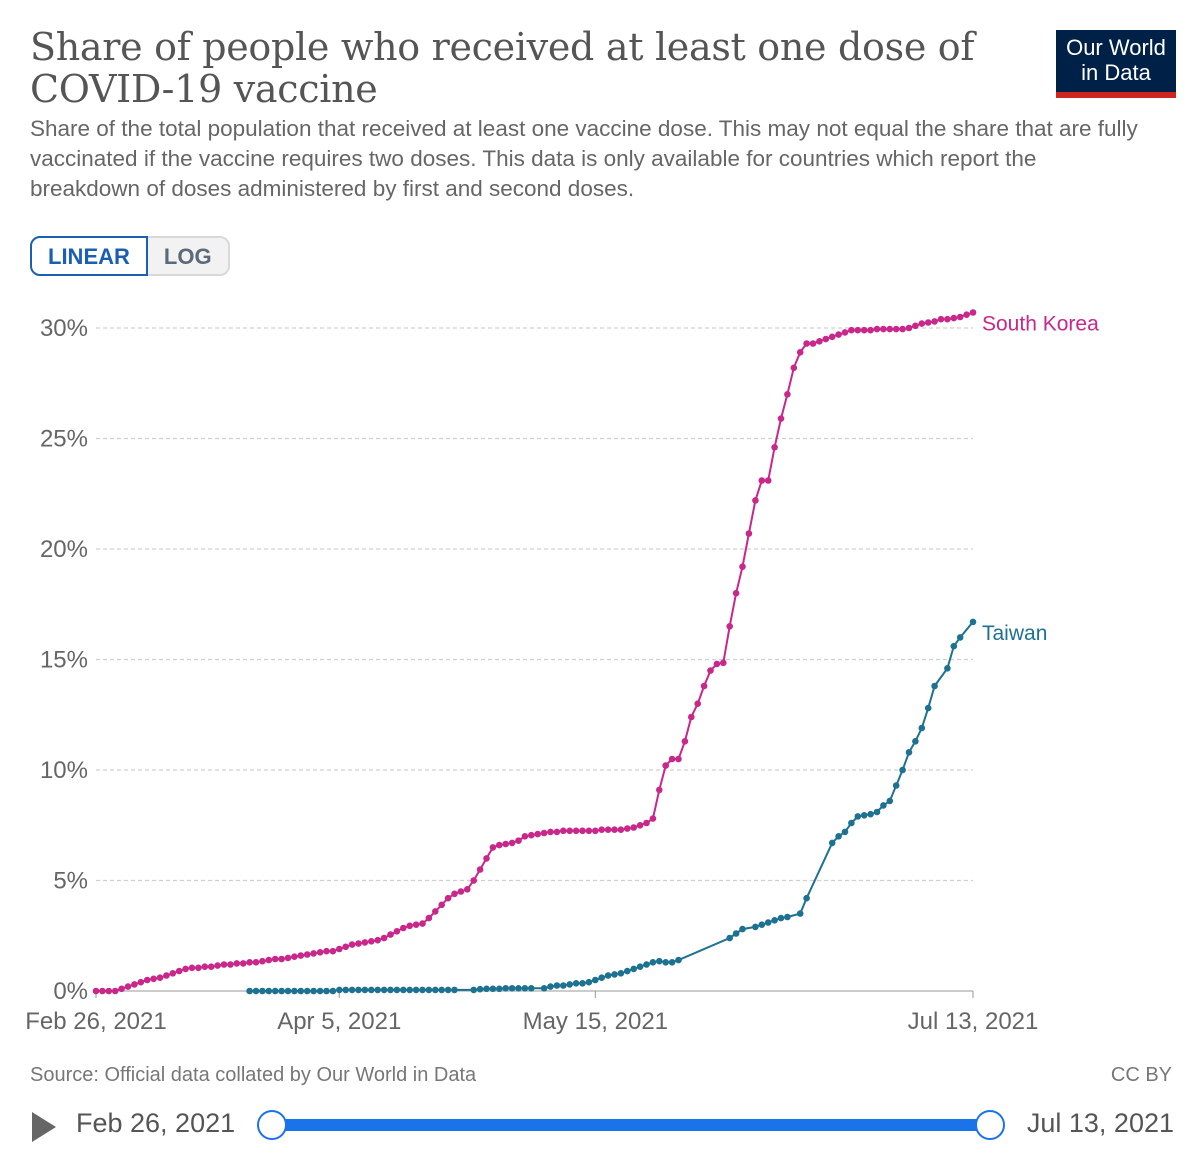 The width and height of the screenshot is (1202, 1154). What do you see at coordinates (595, 1021) in the screenshot?
I see `x-tick-label: May 15, 2021` at bounding box center [595, 1021].